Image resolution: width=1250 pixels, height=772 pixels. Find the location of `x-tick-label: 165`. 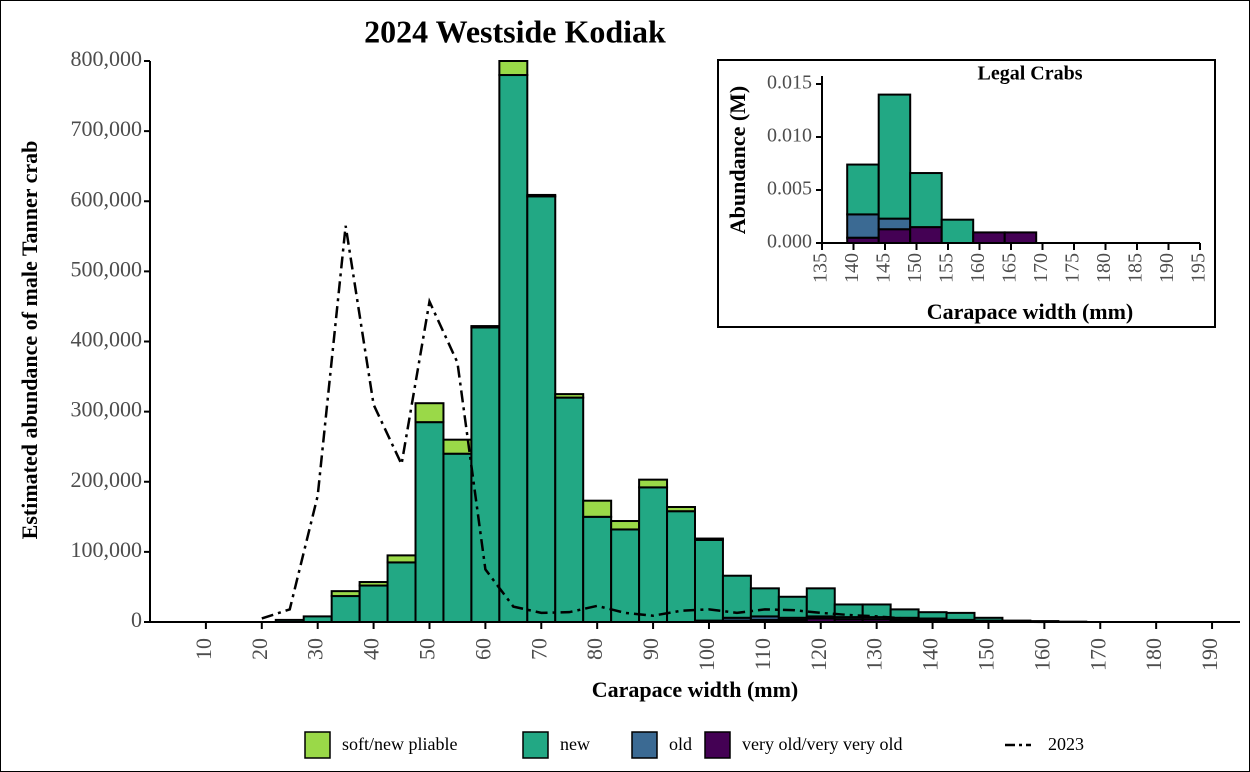

x-tick-label: 165 is located at coordinates (1010, 268).